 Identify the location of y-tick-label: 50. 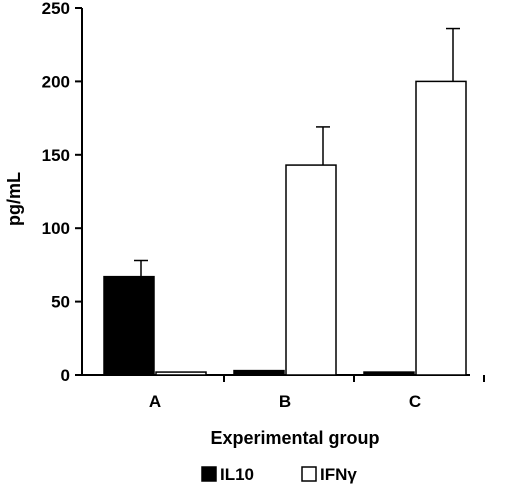
(60, 302).